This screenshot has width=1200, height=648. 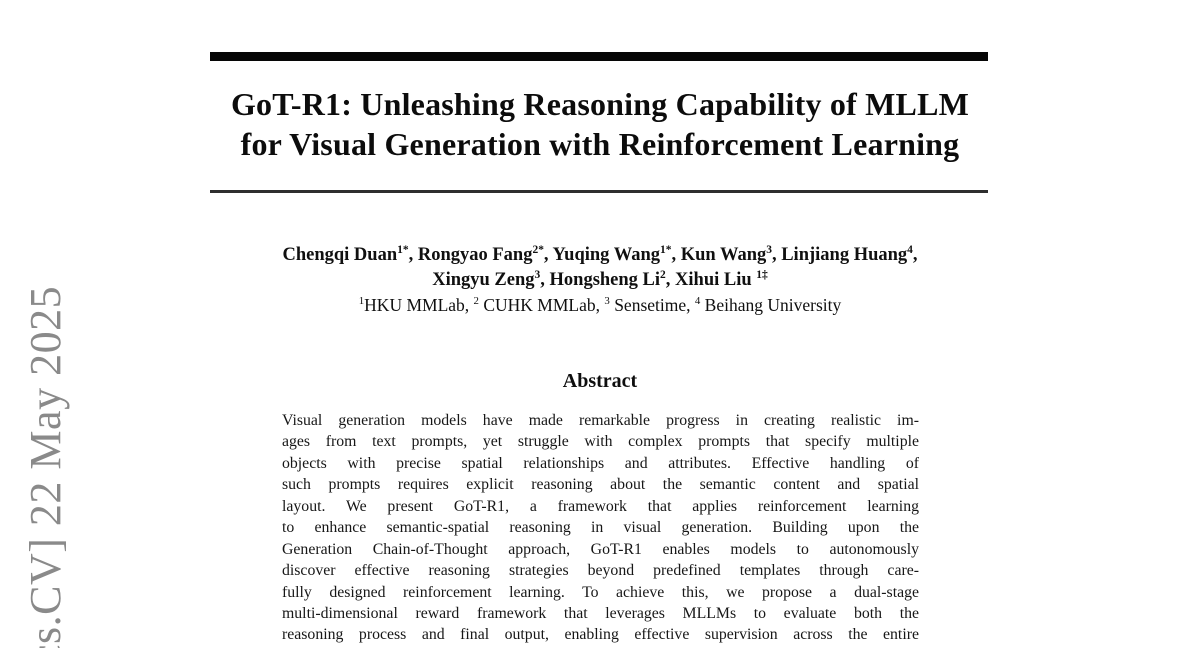 I want to click on author-name: Chengqi Duan, so click(x=340, y=255).